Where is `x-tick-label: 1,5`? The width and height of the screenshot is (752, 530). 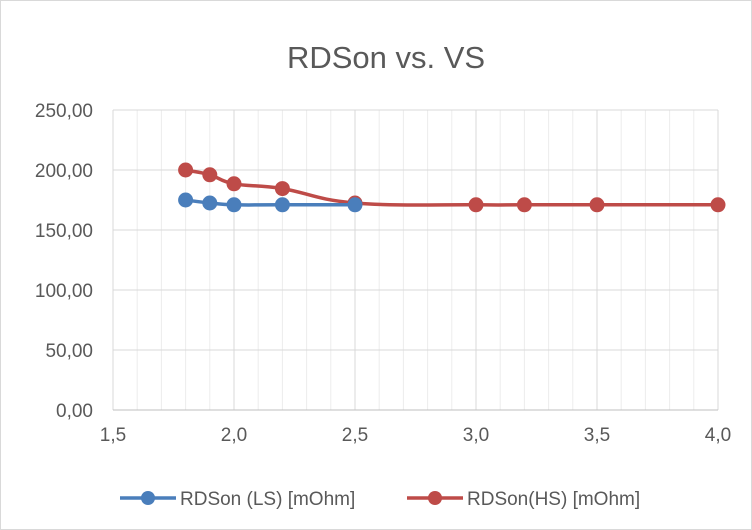
x-tick-label: 1,5 is located at coordinates (113, 435).